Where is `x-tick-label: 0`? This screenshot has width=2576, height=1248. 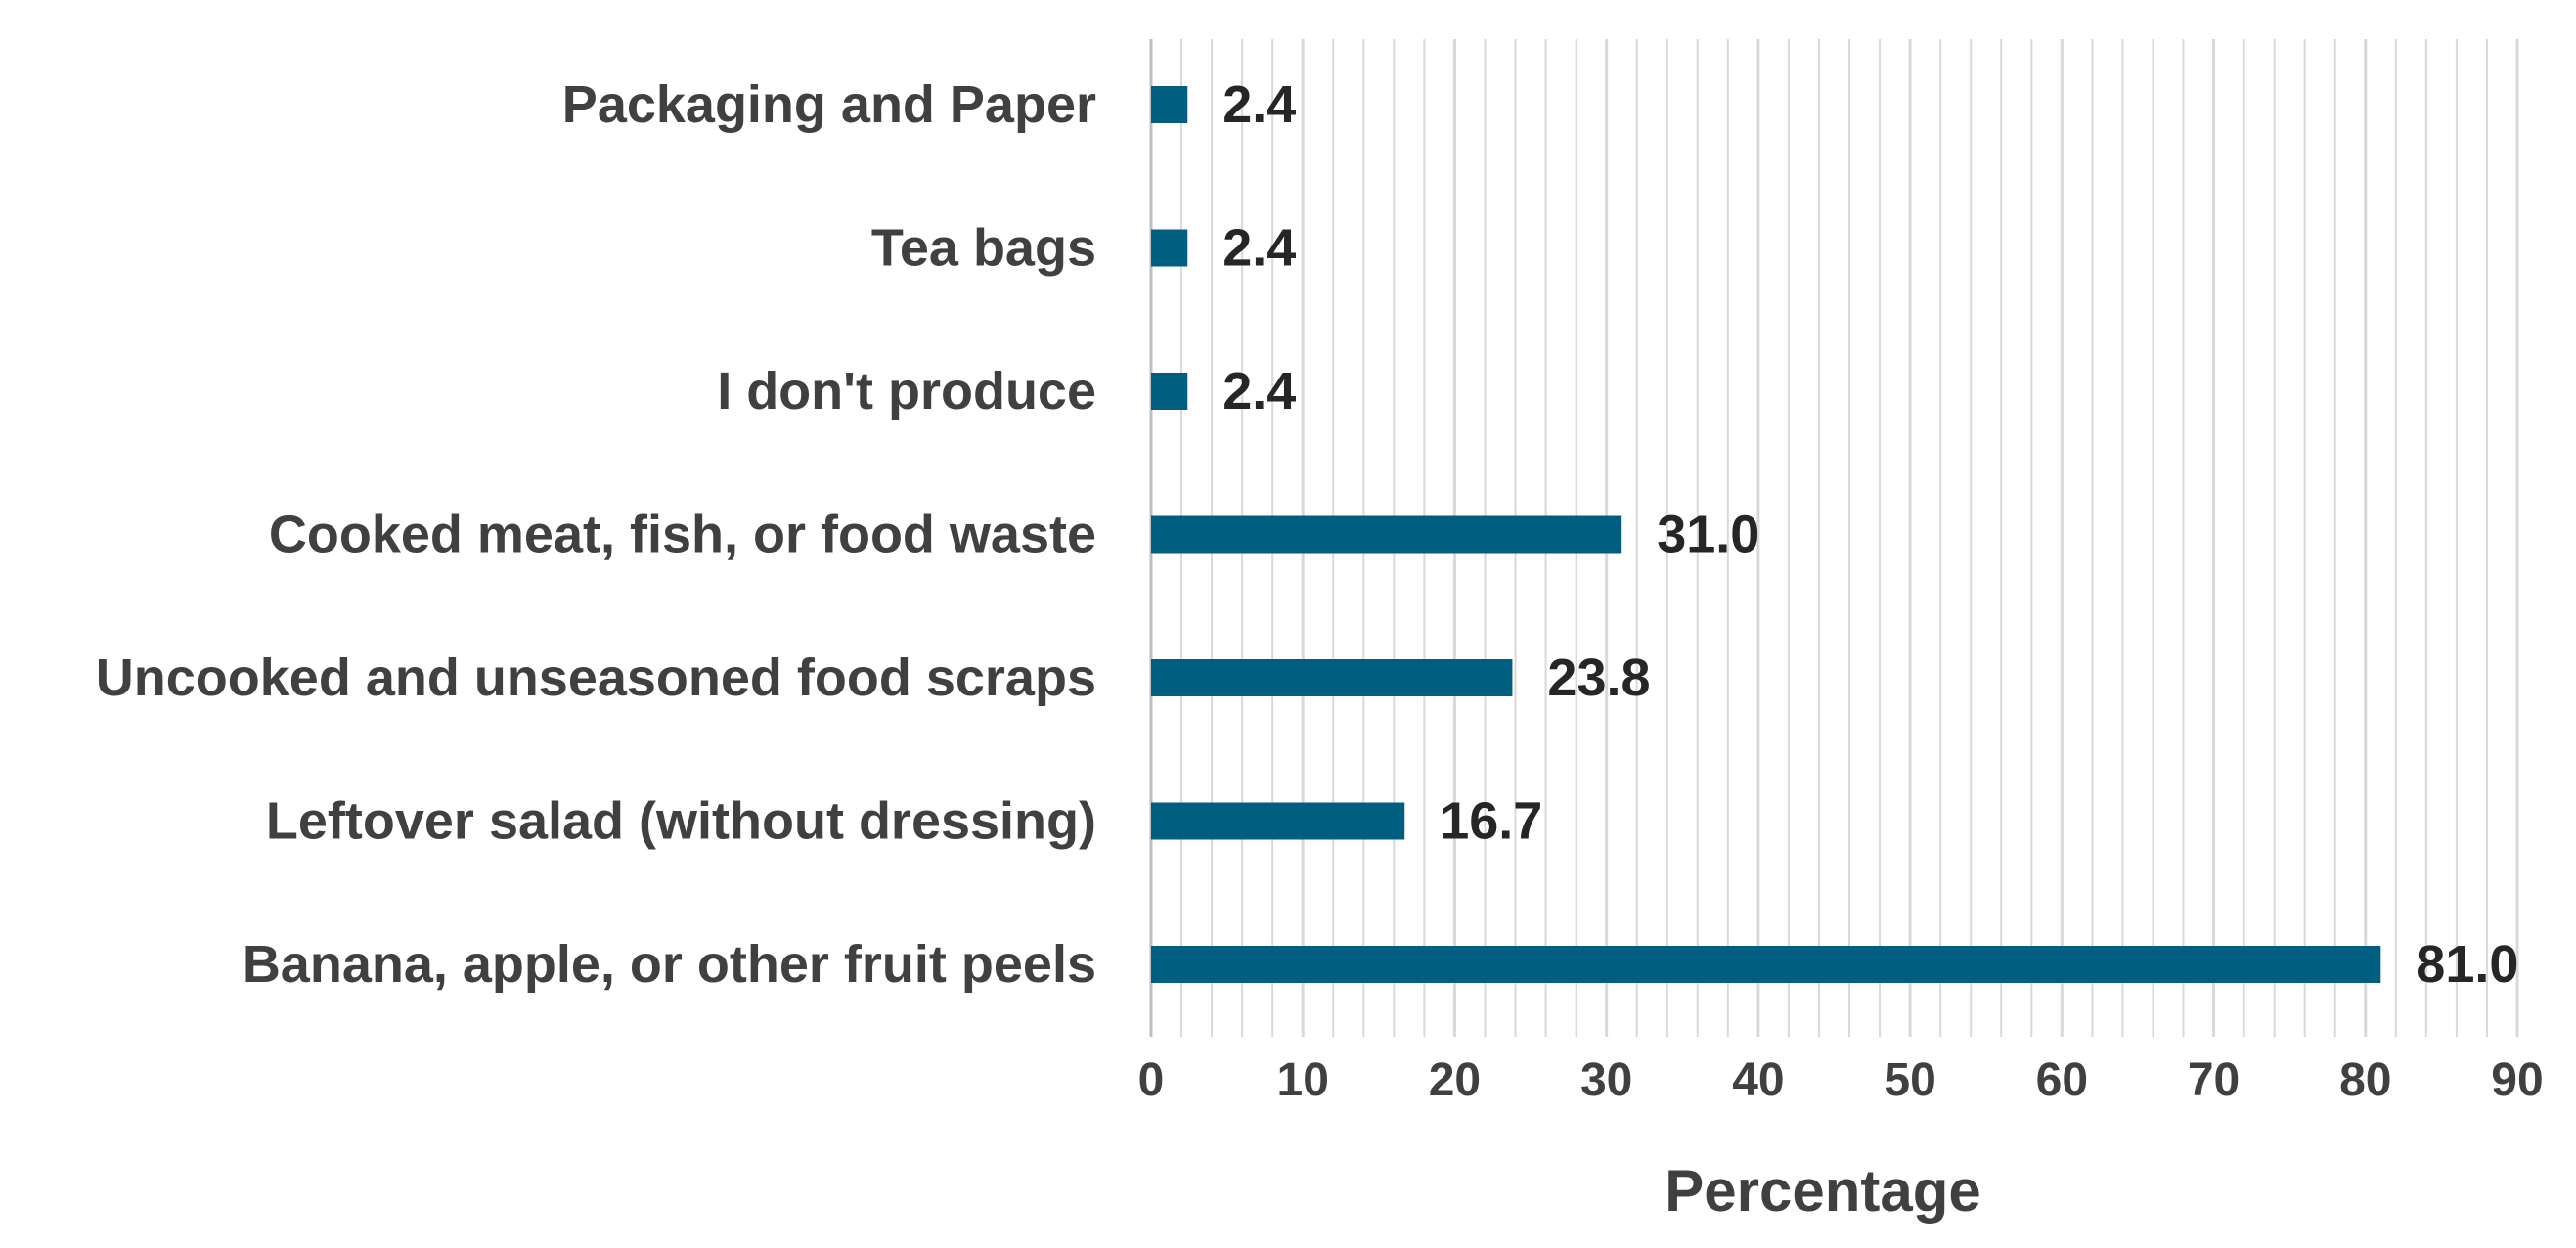 x-tick-label: 0 is located at coordinates (1151, 1080).